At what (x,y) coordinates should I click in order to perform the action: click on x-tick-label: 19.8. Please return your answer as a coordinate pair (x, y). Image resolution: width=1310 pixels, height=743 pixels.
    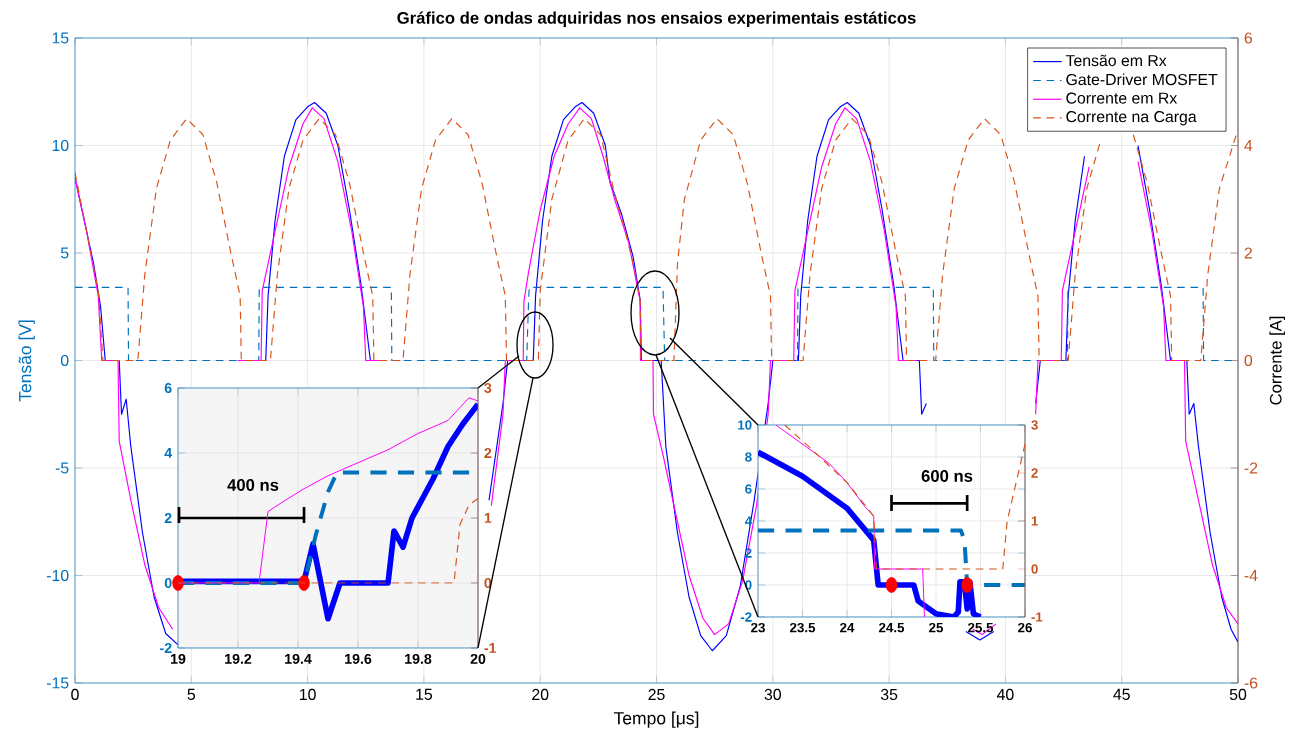
    Looking at the image, I should click on (418, 658).